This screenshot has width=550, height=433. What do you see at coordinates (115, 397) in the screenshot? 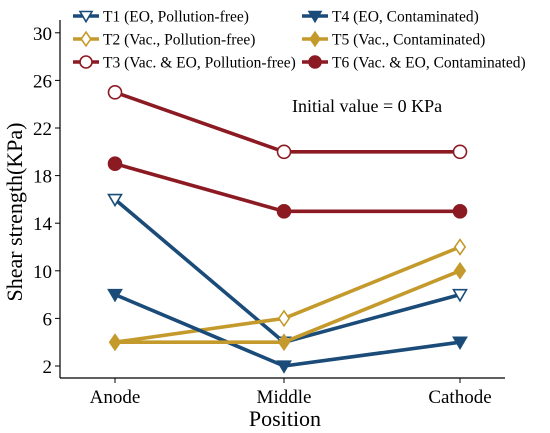
I see `x-tick-label: Anode` at bounding box center [115, 397].